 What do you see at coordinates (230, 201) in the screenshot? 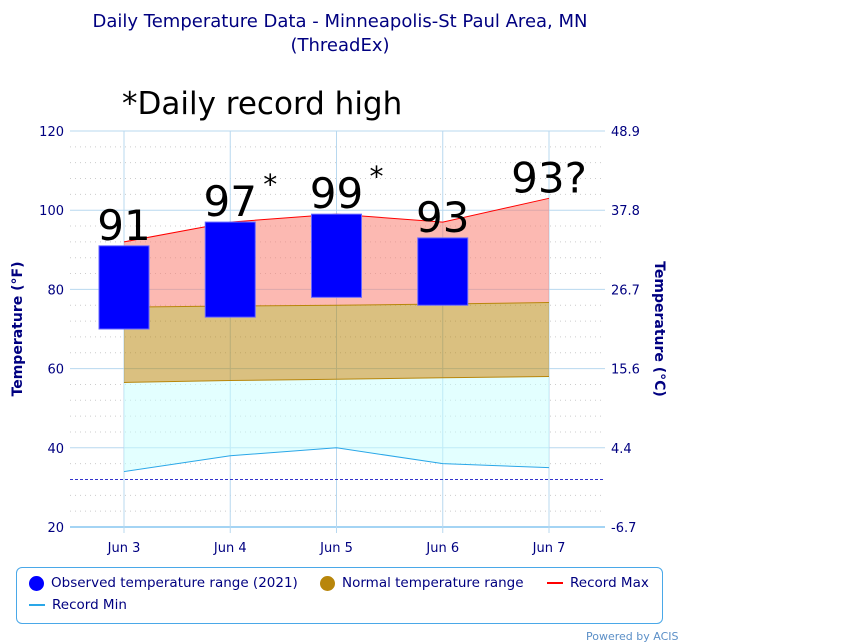
I see `annotation-label: 97` at bounding box center [230, 201].